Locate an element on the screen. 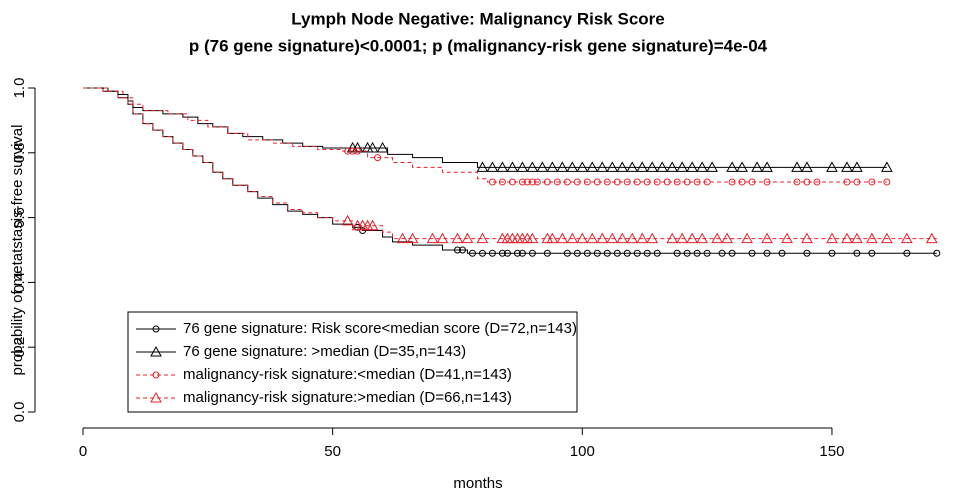 The width and height of the screenshot is (957, 494). x-tick-label: 0 is located at coordinates (83, 451).